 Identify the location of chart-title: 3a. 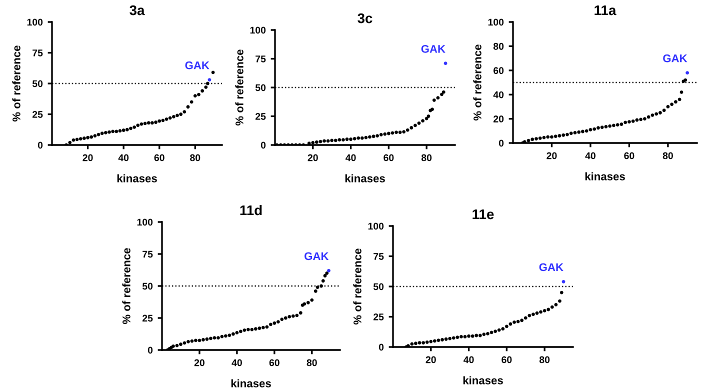
(137, 10).